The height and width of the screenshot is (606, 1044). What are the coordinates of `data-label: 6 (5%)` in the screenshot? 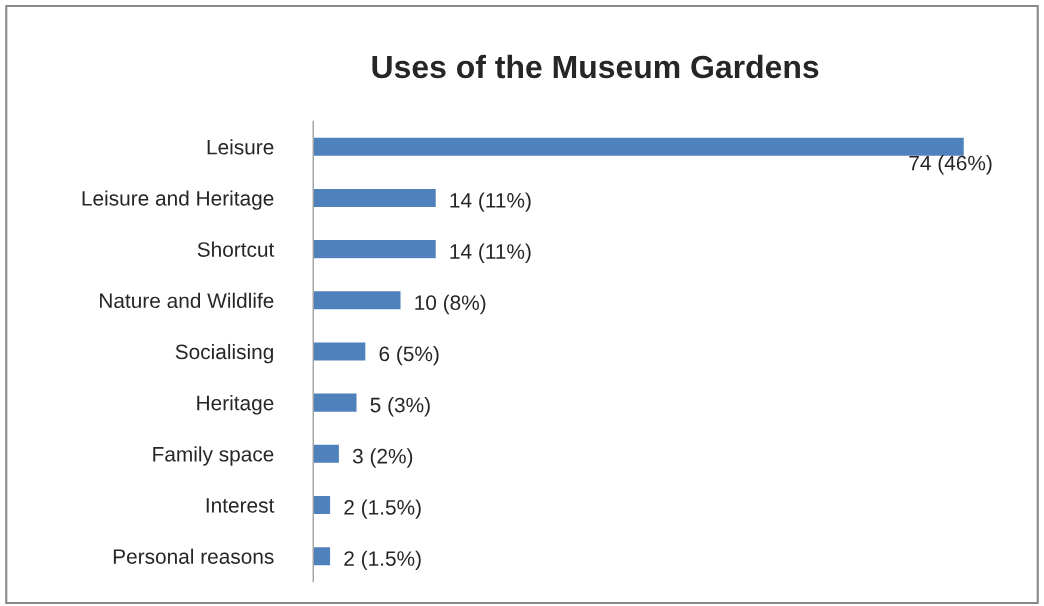 It's located at (409, 355).